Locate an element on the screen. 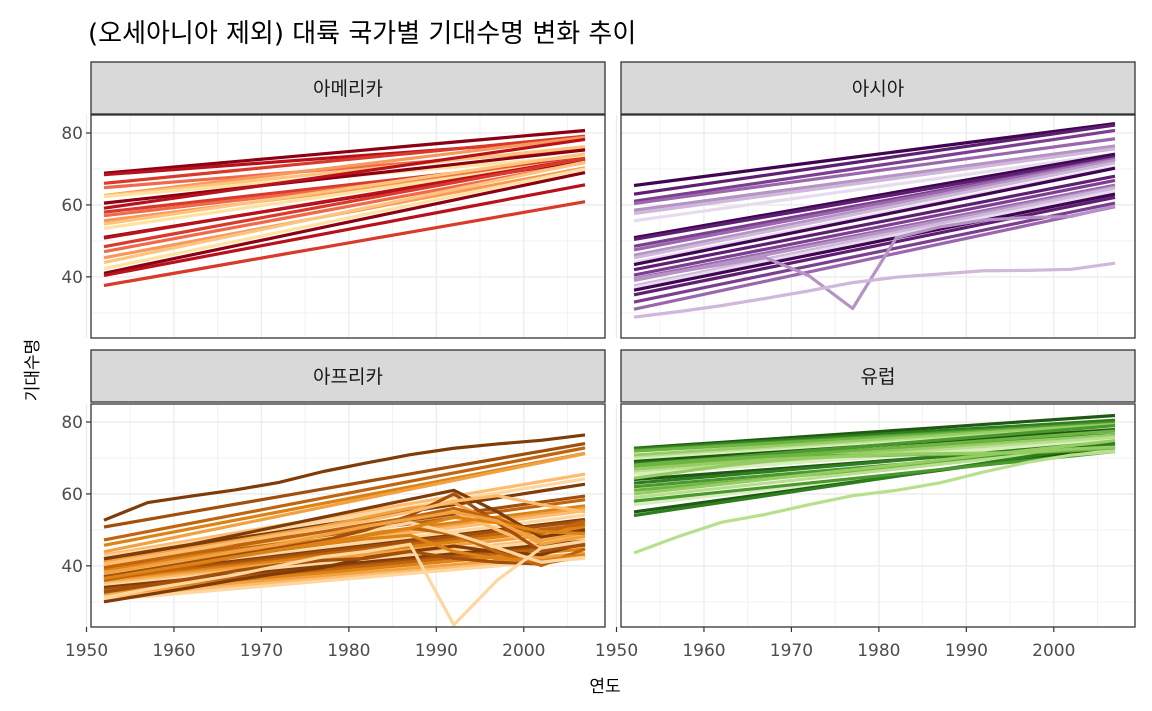 This screenshot has height=711, width=1152. chart-title: (오세아니아 제외) 대륙 국가별 기대수명 변화 추이 is located at coordinates (362, 34).